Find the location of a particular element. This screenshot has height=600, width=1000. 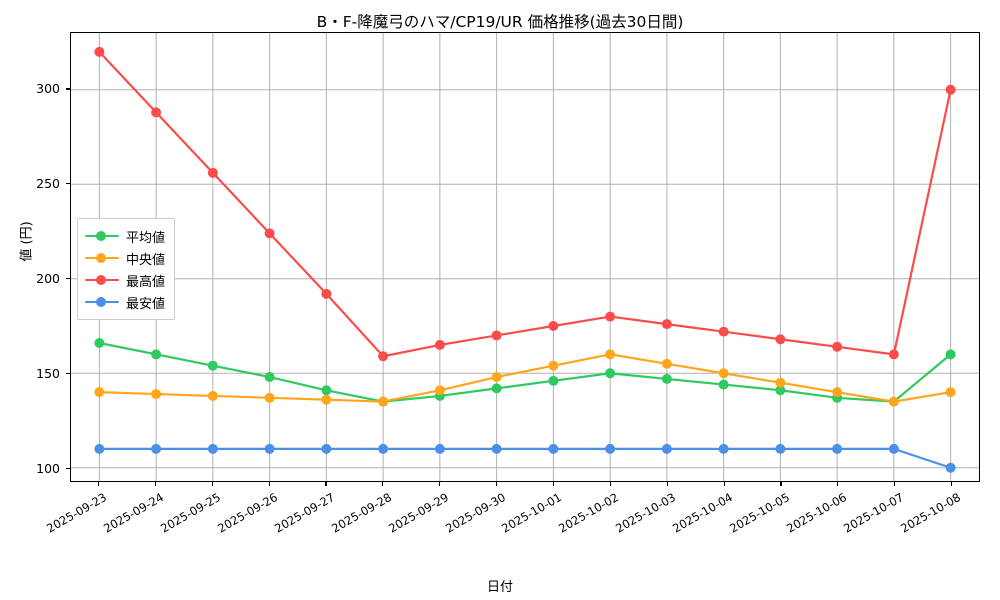

x-tick-label: 2025-10-06 is located at coordinates (816, 513).